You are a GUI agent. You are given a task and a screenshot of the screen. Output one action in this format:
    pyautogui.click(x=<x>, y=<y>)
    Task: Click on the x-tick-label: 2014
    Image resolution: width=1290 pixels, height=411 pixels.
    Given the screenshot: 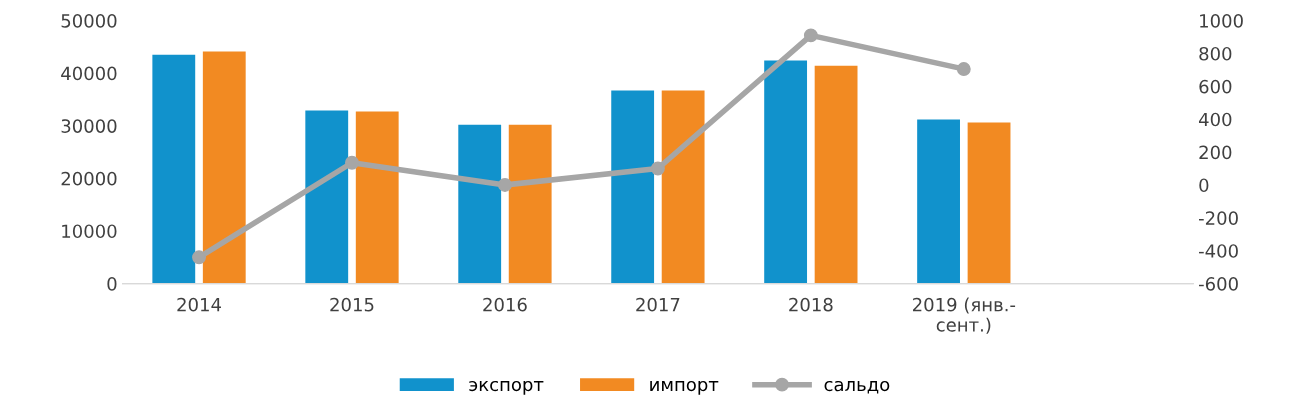 What is the action you would take?
    pyautogui.click(x=199, y=304)
    